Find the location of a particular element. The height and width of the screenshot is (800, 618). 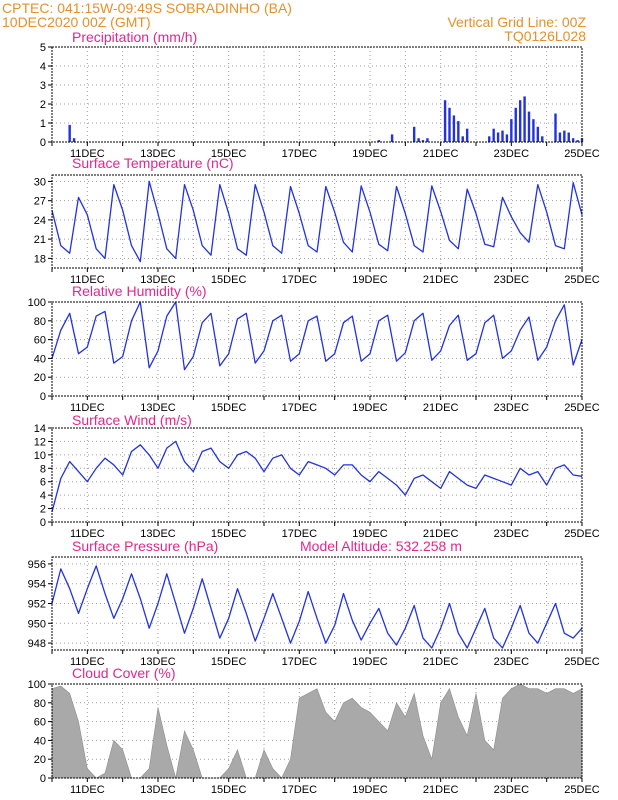

panel-title: Precipitation (mm/h) is located at coordinates (134, 37).